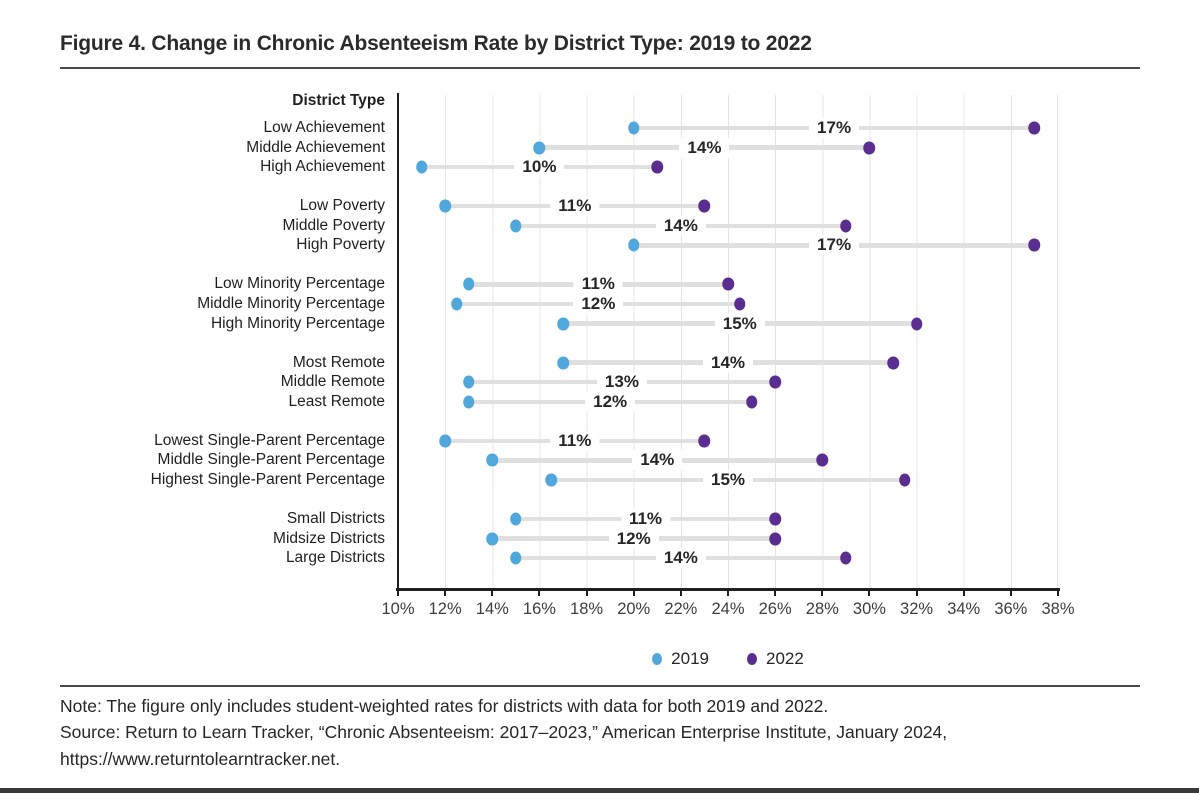 The width and height of the screenshot is (1199, 795). What do you see at coordinates (690, 658) in the screenshot?
I see `legend-label: 2019` at bounding box center [690, 658].